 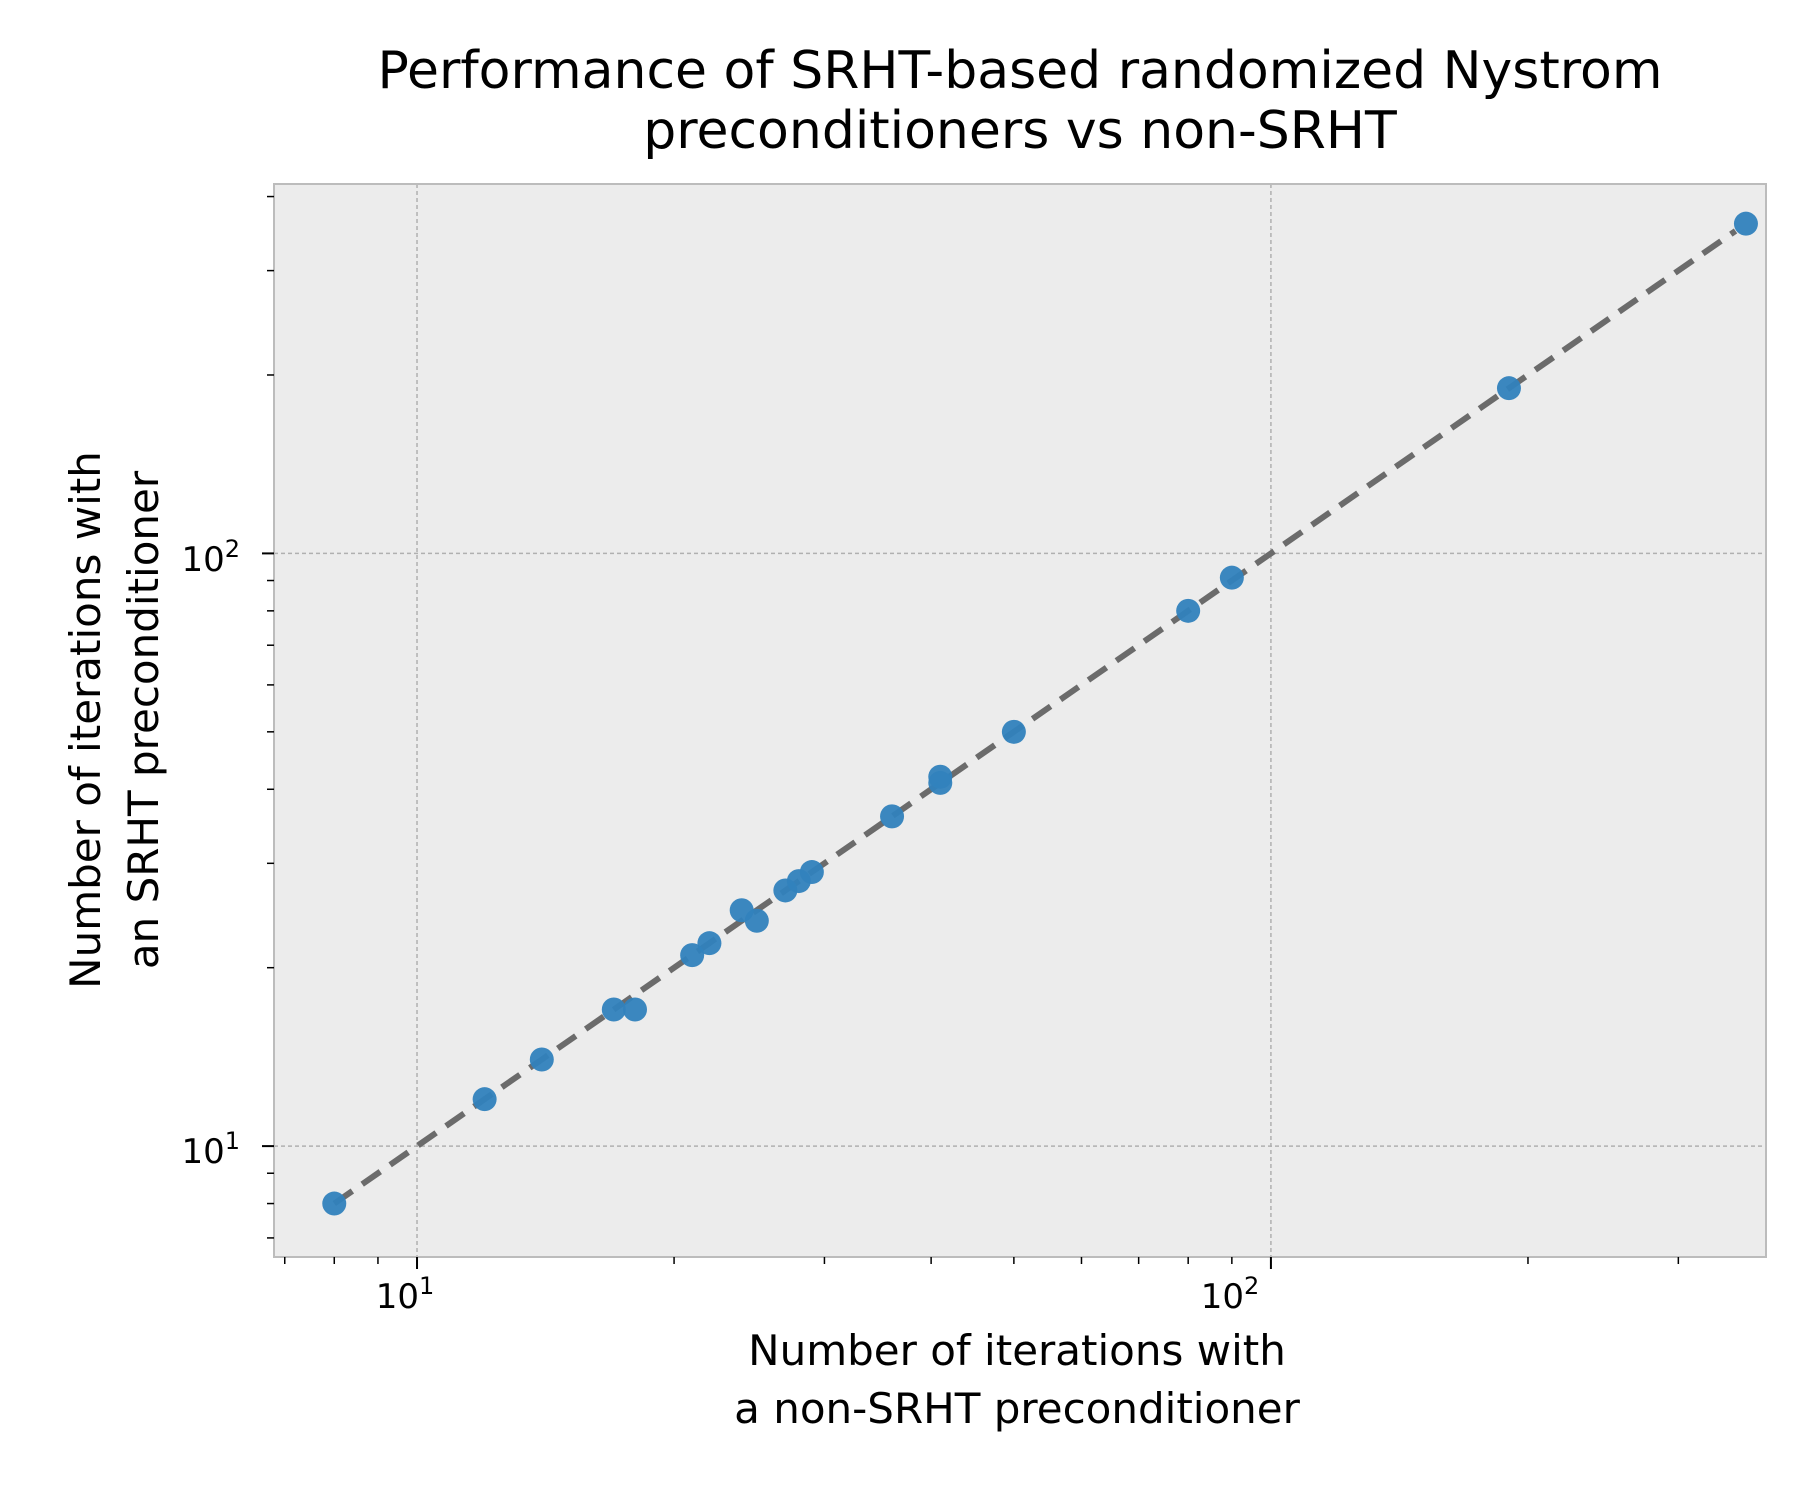 I want to click on x-axis-label-line-2: a non-SRHT preconditioner, so click(x=1017, y=1408).